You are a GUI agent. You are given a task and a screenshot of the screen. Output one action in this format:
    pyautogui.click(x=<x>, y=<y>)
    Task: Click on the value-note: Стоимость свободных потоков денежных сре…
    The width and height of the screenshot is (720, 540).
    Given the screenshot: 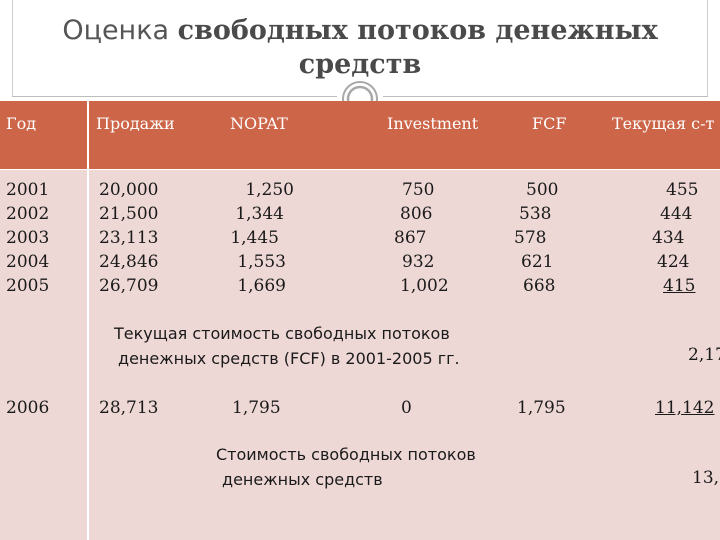 What is the action you would take?
    pyautogui.click(x=346, y=467)
    